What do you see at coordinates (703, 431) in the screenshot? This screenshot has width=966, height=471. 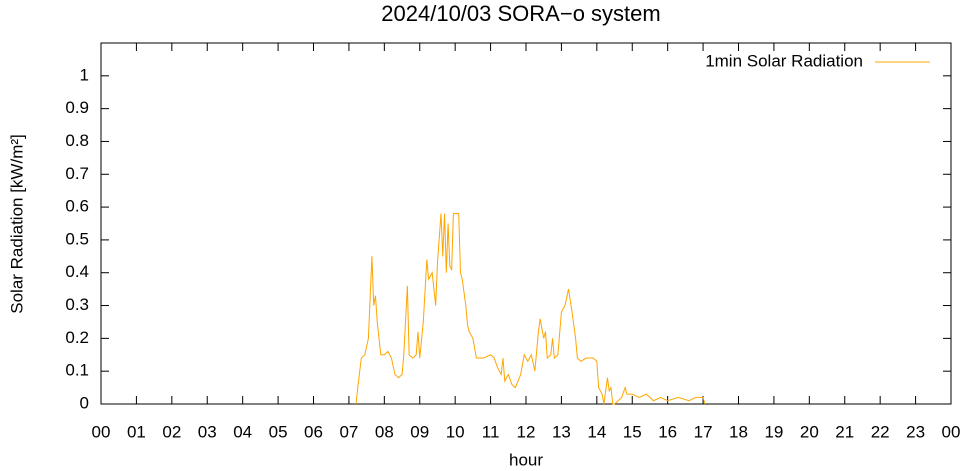 I see `x-tick-label: 17` at bounding box center [703, 431].